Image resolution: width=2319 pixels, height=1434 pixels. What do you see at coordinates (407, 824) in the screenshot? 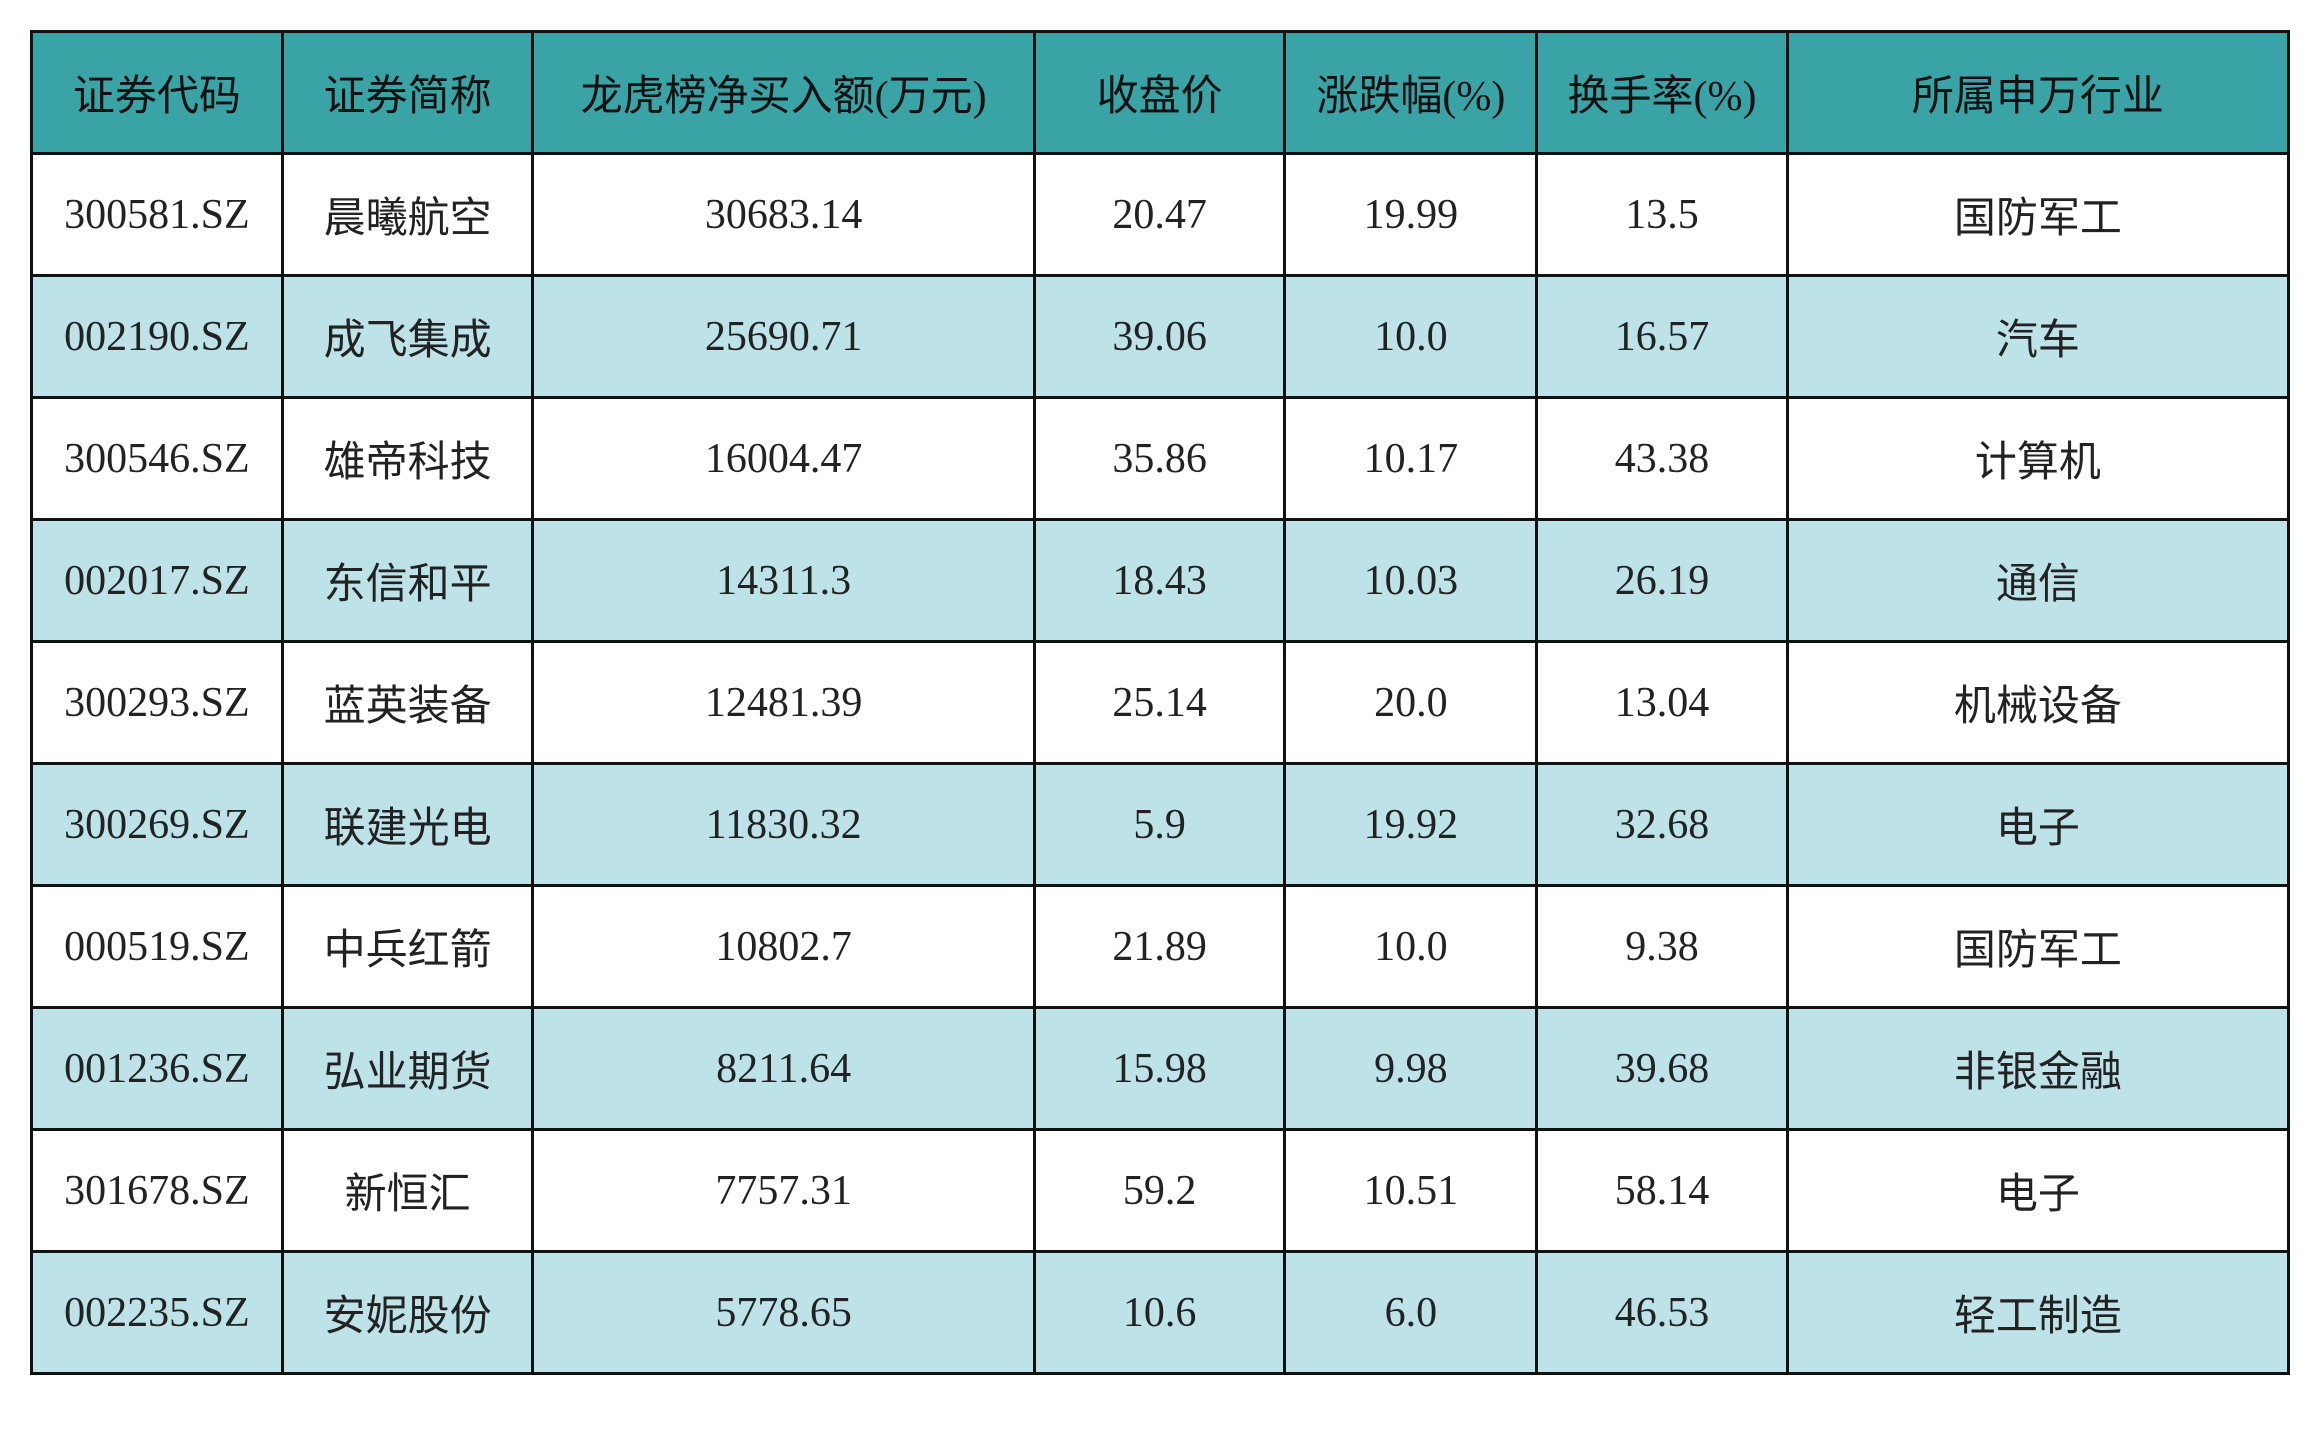
I see `cell-name: 联建光电` at bounding box center [407, 824].